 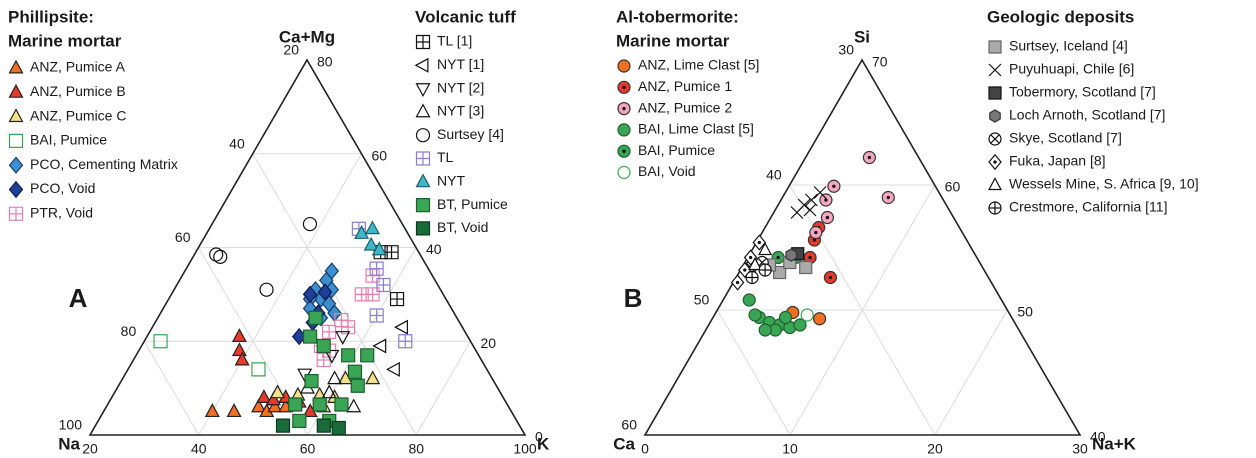 What do you see at coordinates (307, 36) in the screenshot?
I see `corner-label: Ca+Mg` at bounding box center [307, 36].